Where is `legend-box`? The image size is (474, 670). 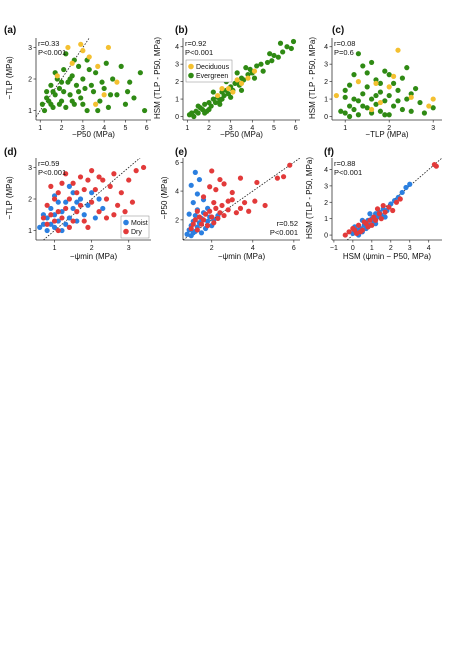 legend-box is located at coordinates (209, 71).